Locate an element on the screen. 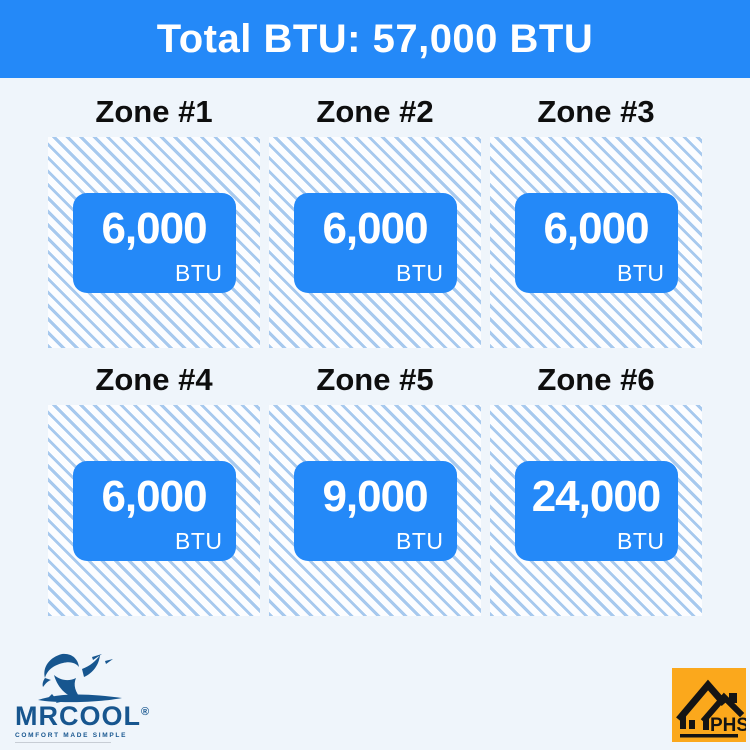 This screenshot has width=750, height=750. zone-5-btu-card: 9,000 BTU is located at coordinates (375, 510).